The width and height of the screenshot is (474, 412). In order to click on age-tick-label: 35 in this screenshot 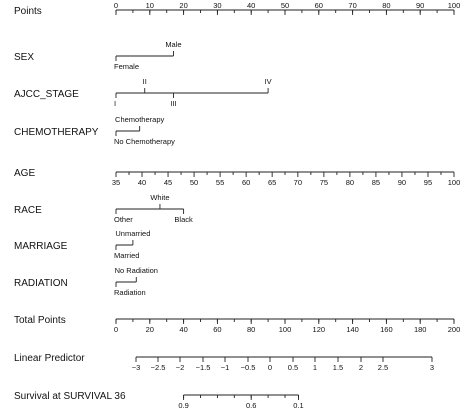, I will do `click(116, 182)`.